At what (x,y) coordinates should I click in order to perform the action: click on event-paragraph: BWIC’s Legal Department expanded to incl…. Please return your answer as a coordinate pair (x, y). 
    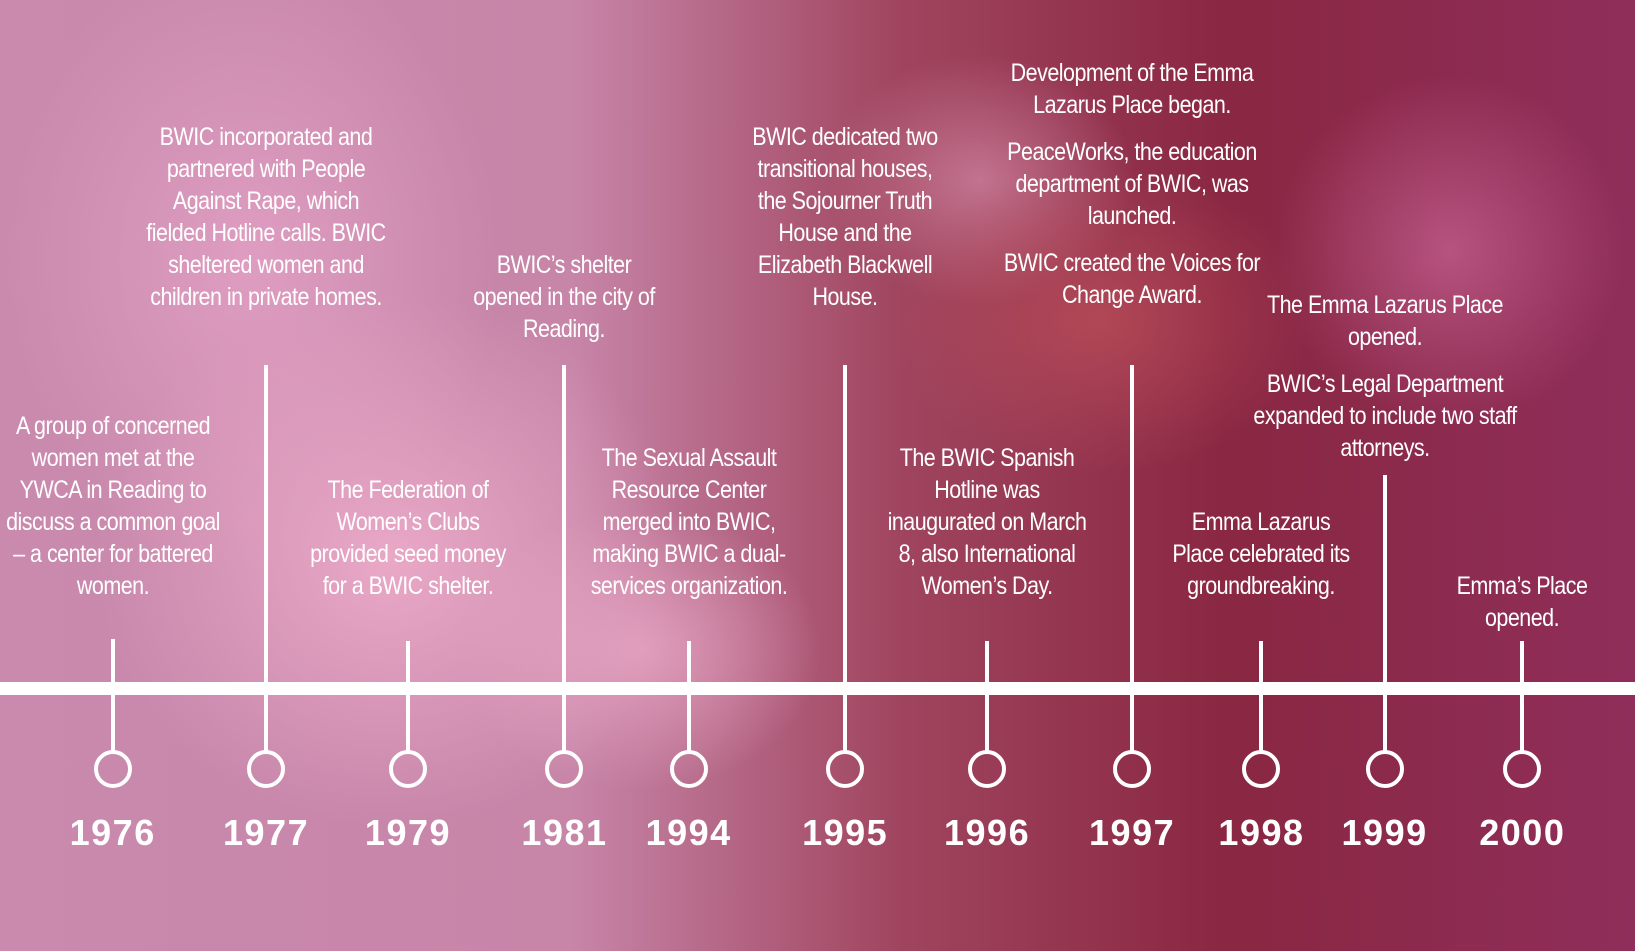
    Looking at the image, I should click on (1384, 416).